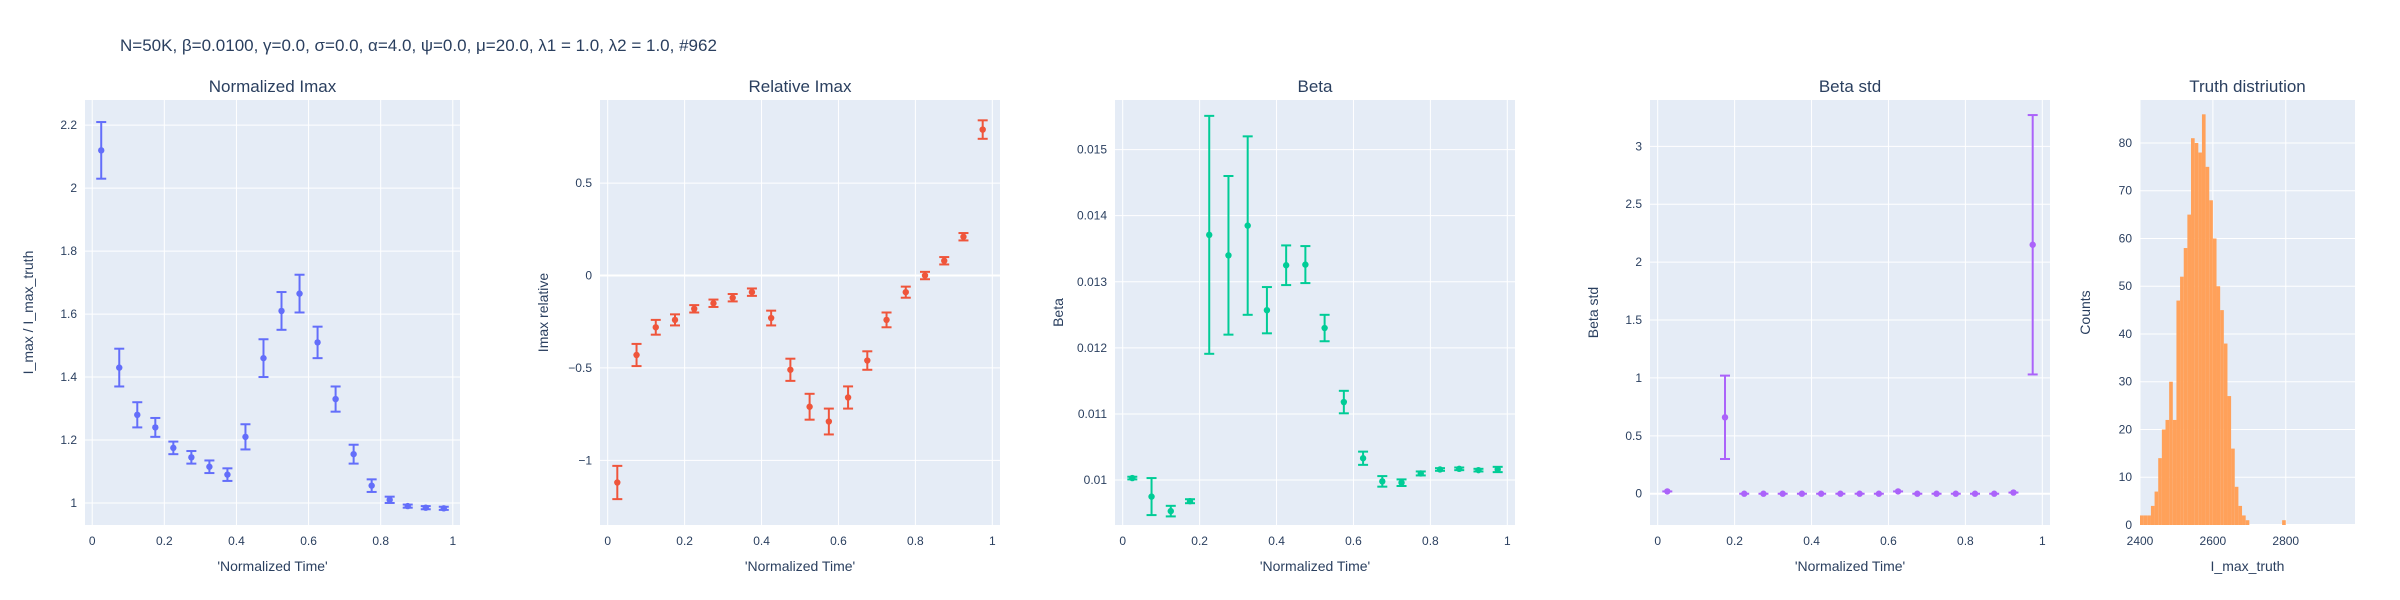 The width and height of the screenshot is (2400, 600). What do you see at coordinates (73, 188) in the screenshot?
I see `y-tick-label: 2` at bounding box center [73, 188].